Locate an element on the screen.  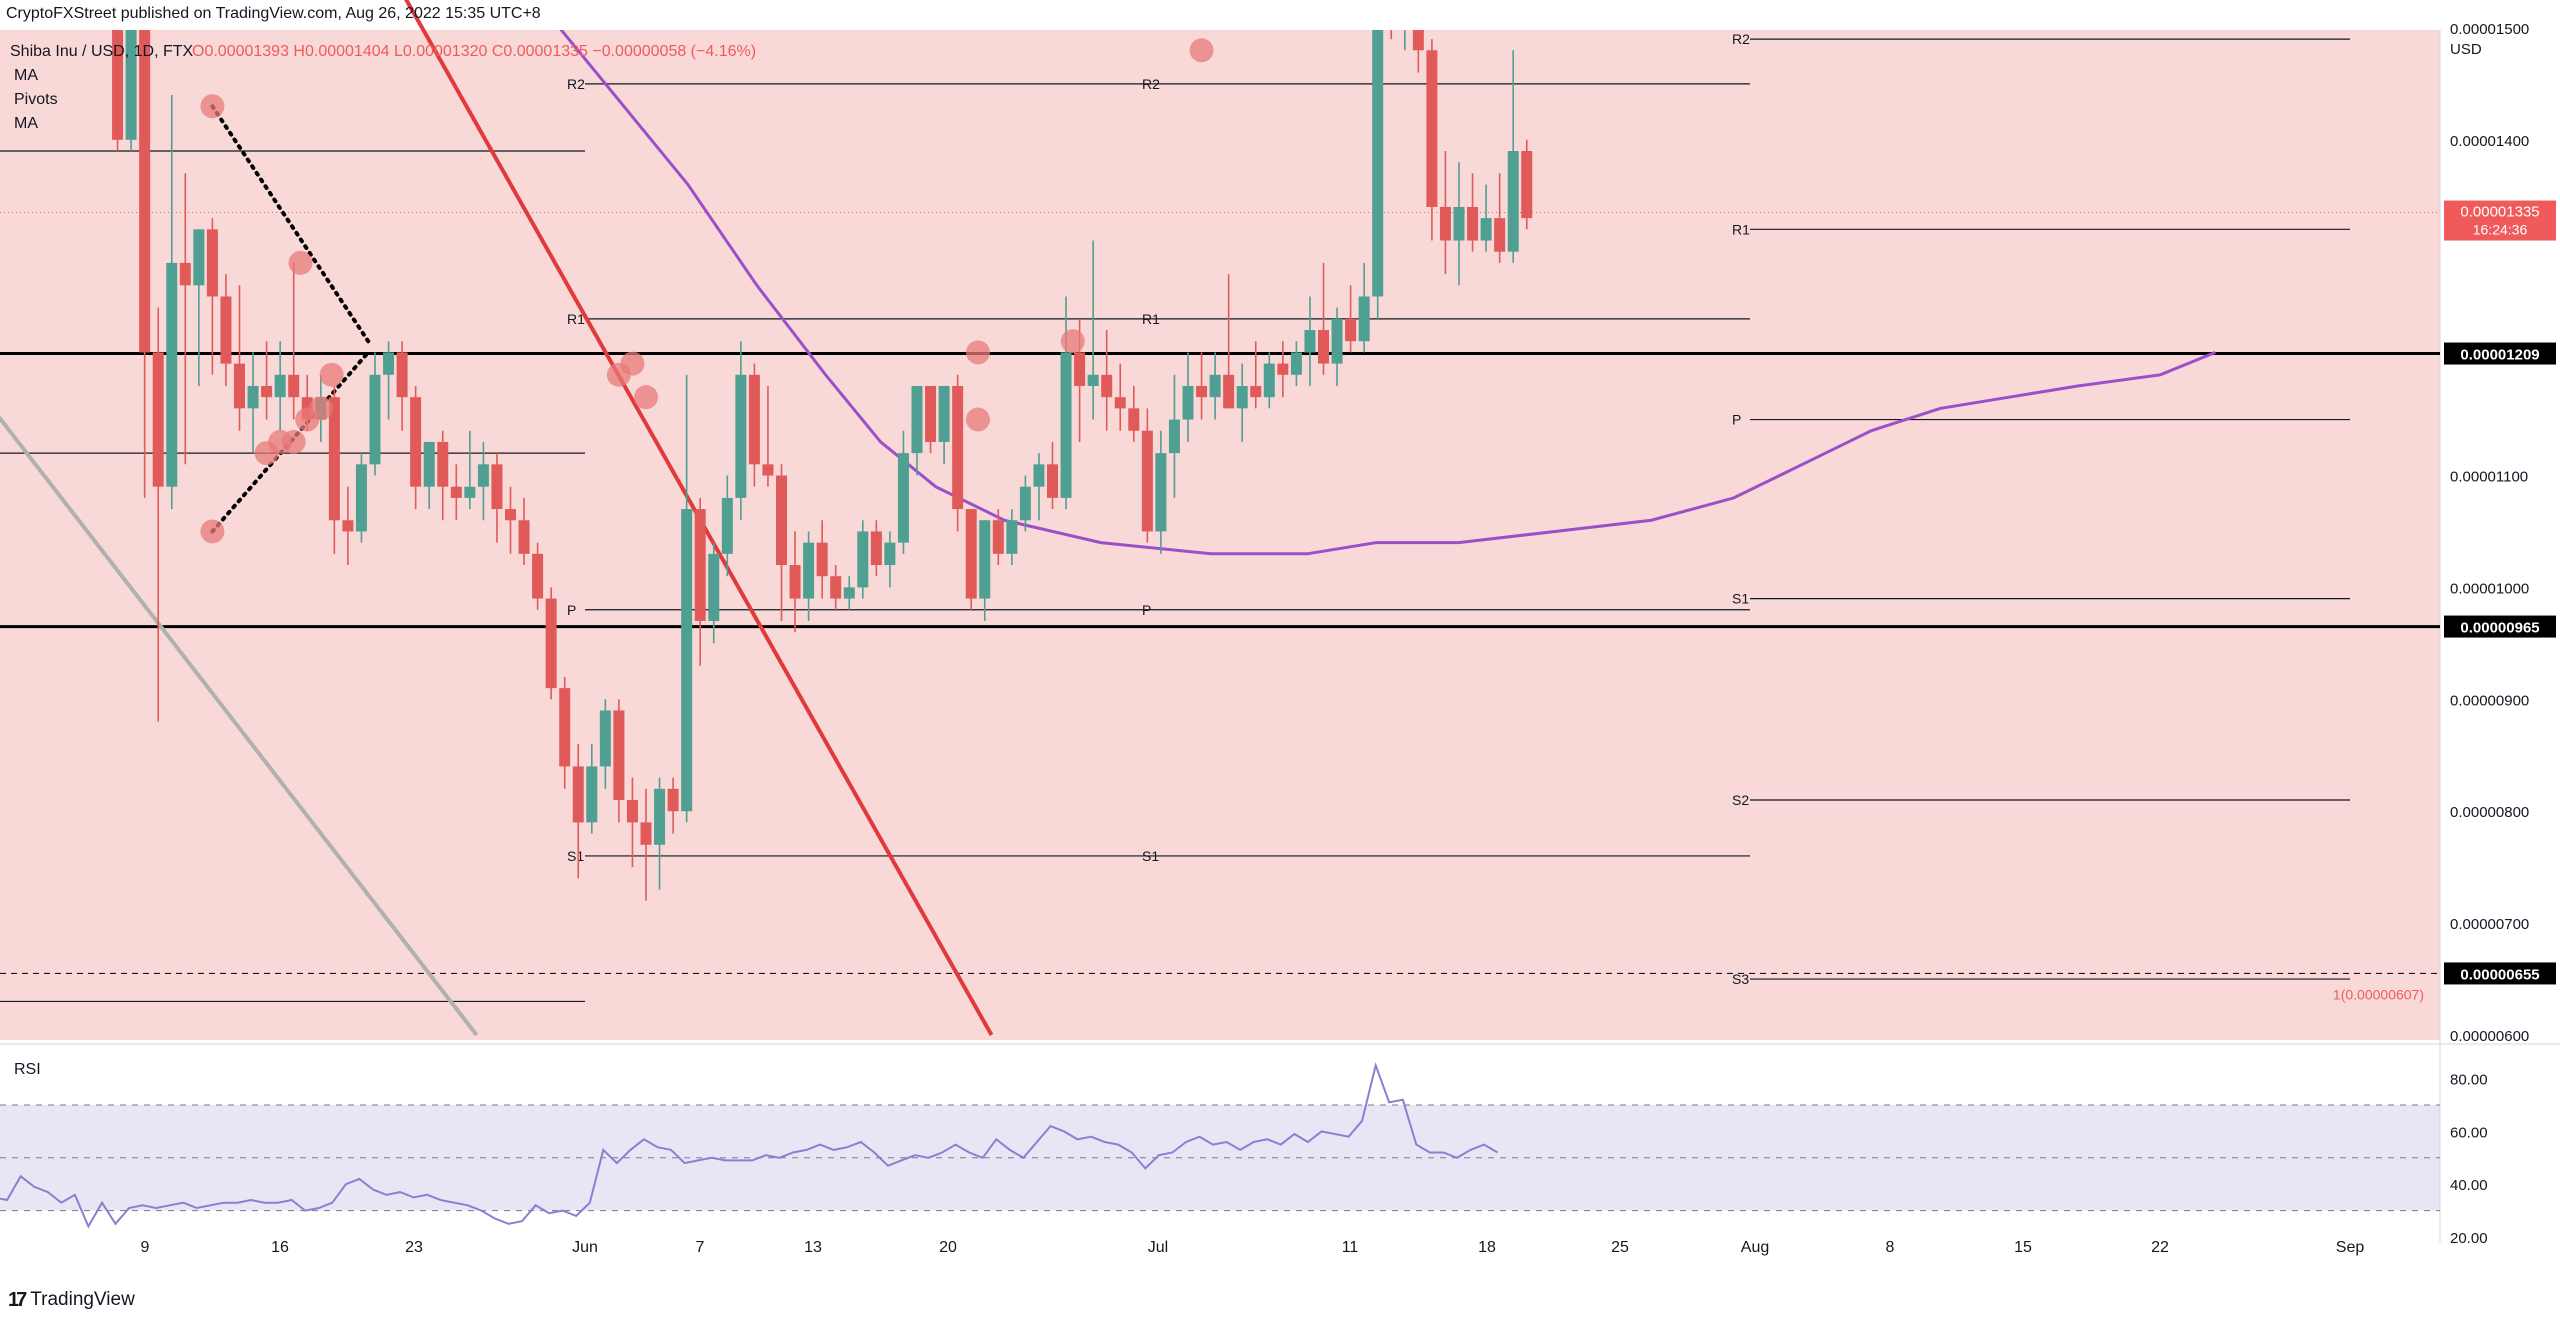
footer-brand: 17 TradingView is located at coordinates (71, 1300).